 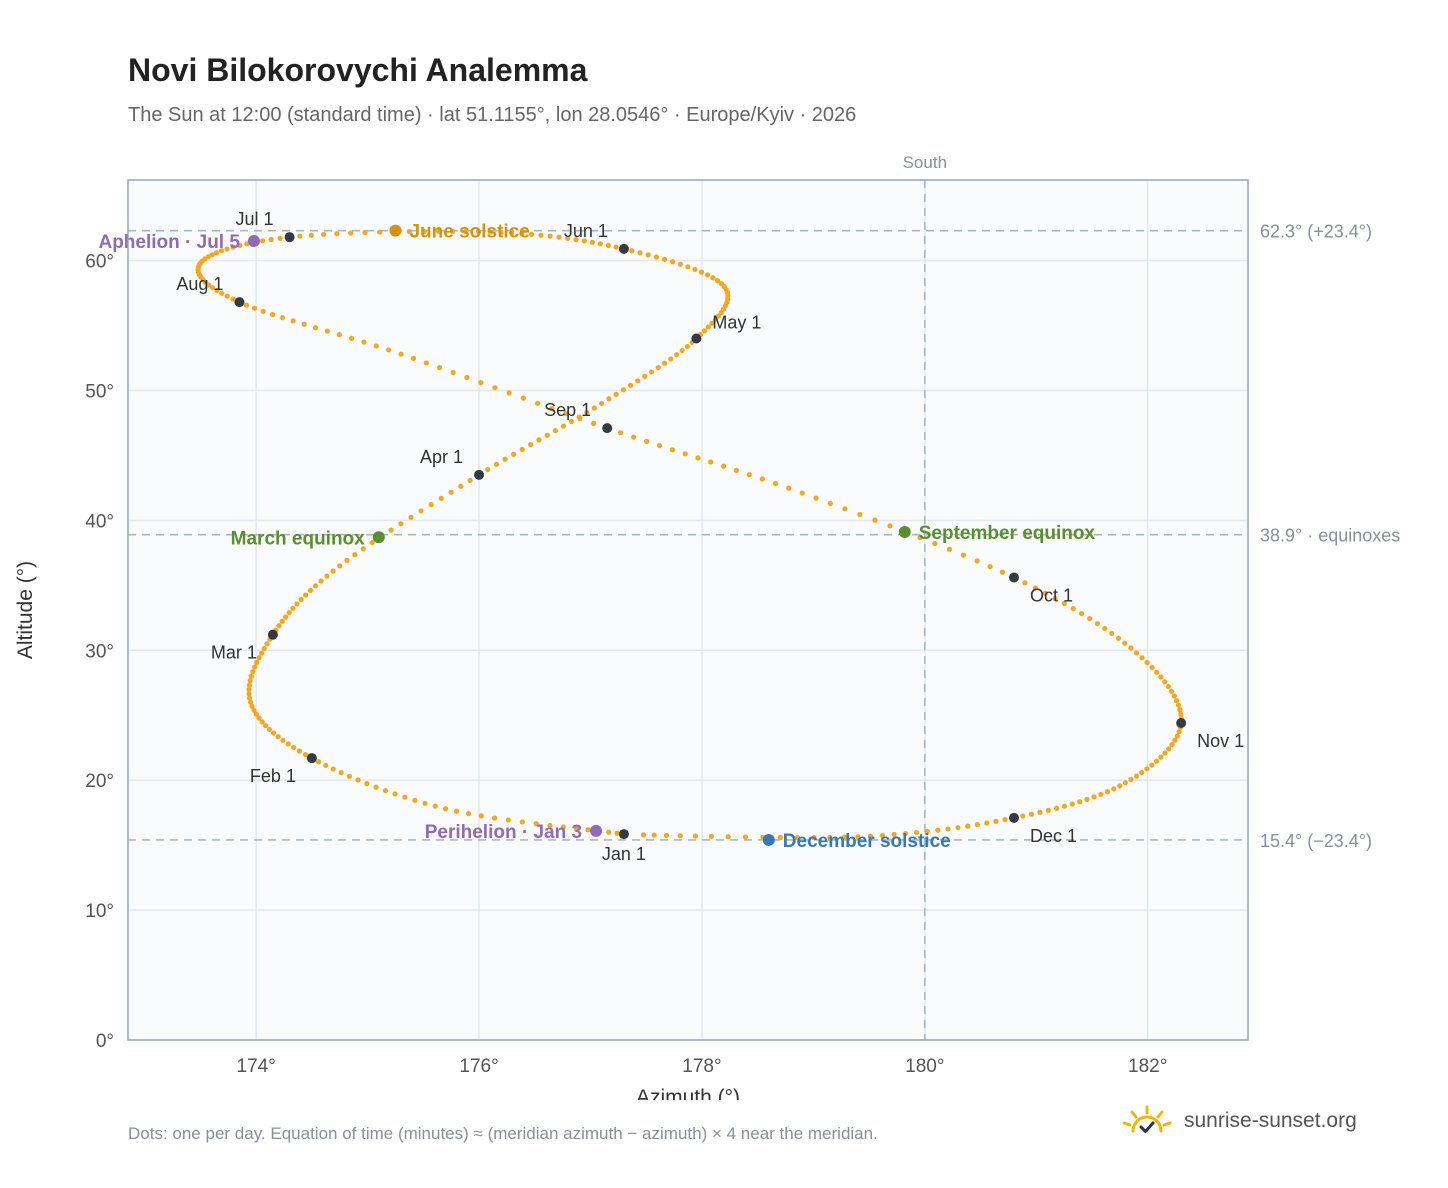 What do you see at coordinates (924, 1066) in the screenshot?
I see `x-tick-label: 180°` at bounding box center [924, 1066].